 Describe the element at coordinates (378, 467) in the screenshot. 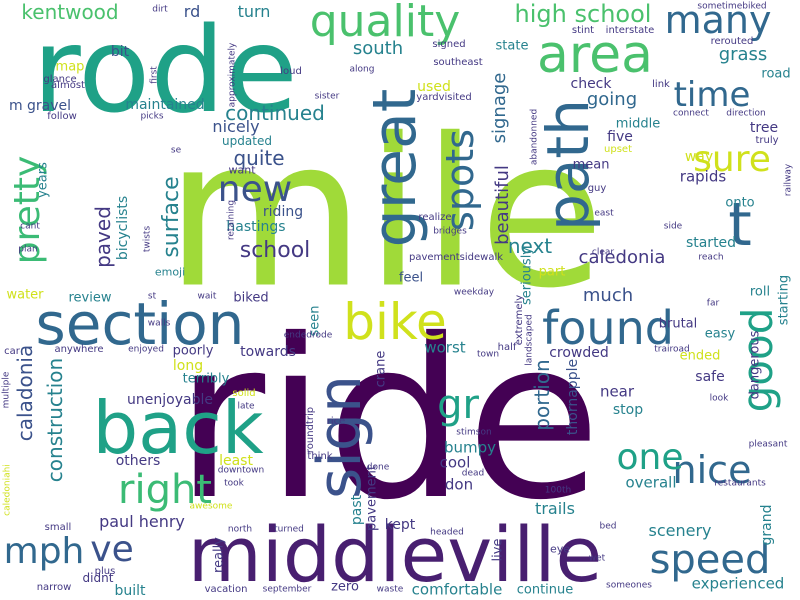

I see `word-done: done` at that location.